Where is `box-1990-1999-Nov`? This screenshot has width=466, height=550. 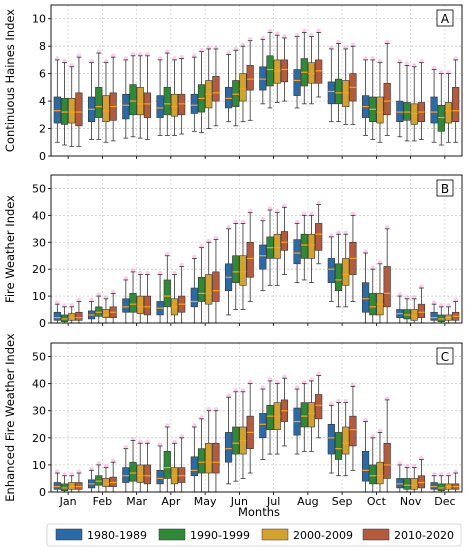 box-1990-1999-Nov is located at coordinates (407, 101).